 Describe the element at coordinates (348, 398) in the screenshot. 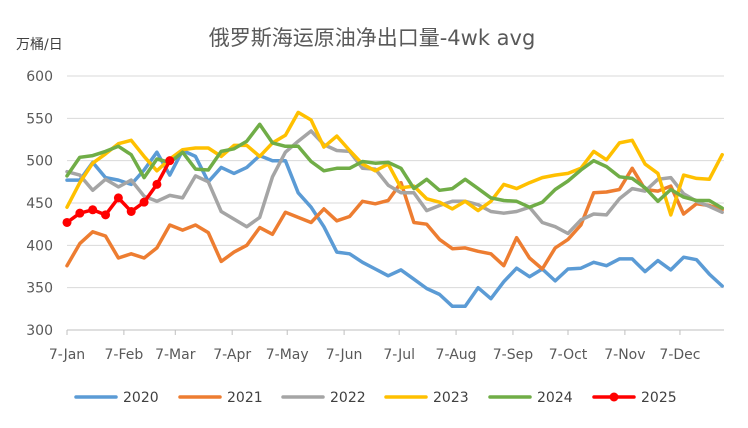

I see `legend-label-2022: 2022` at that location.